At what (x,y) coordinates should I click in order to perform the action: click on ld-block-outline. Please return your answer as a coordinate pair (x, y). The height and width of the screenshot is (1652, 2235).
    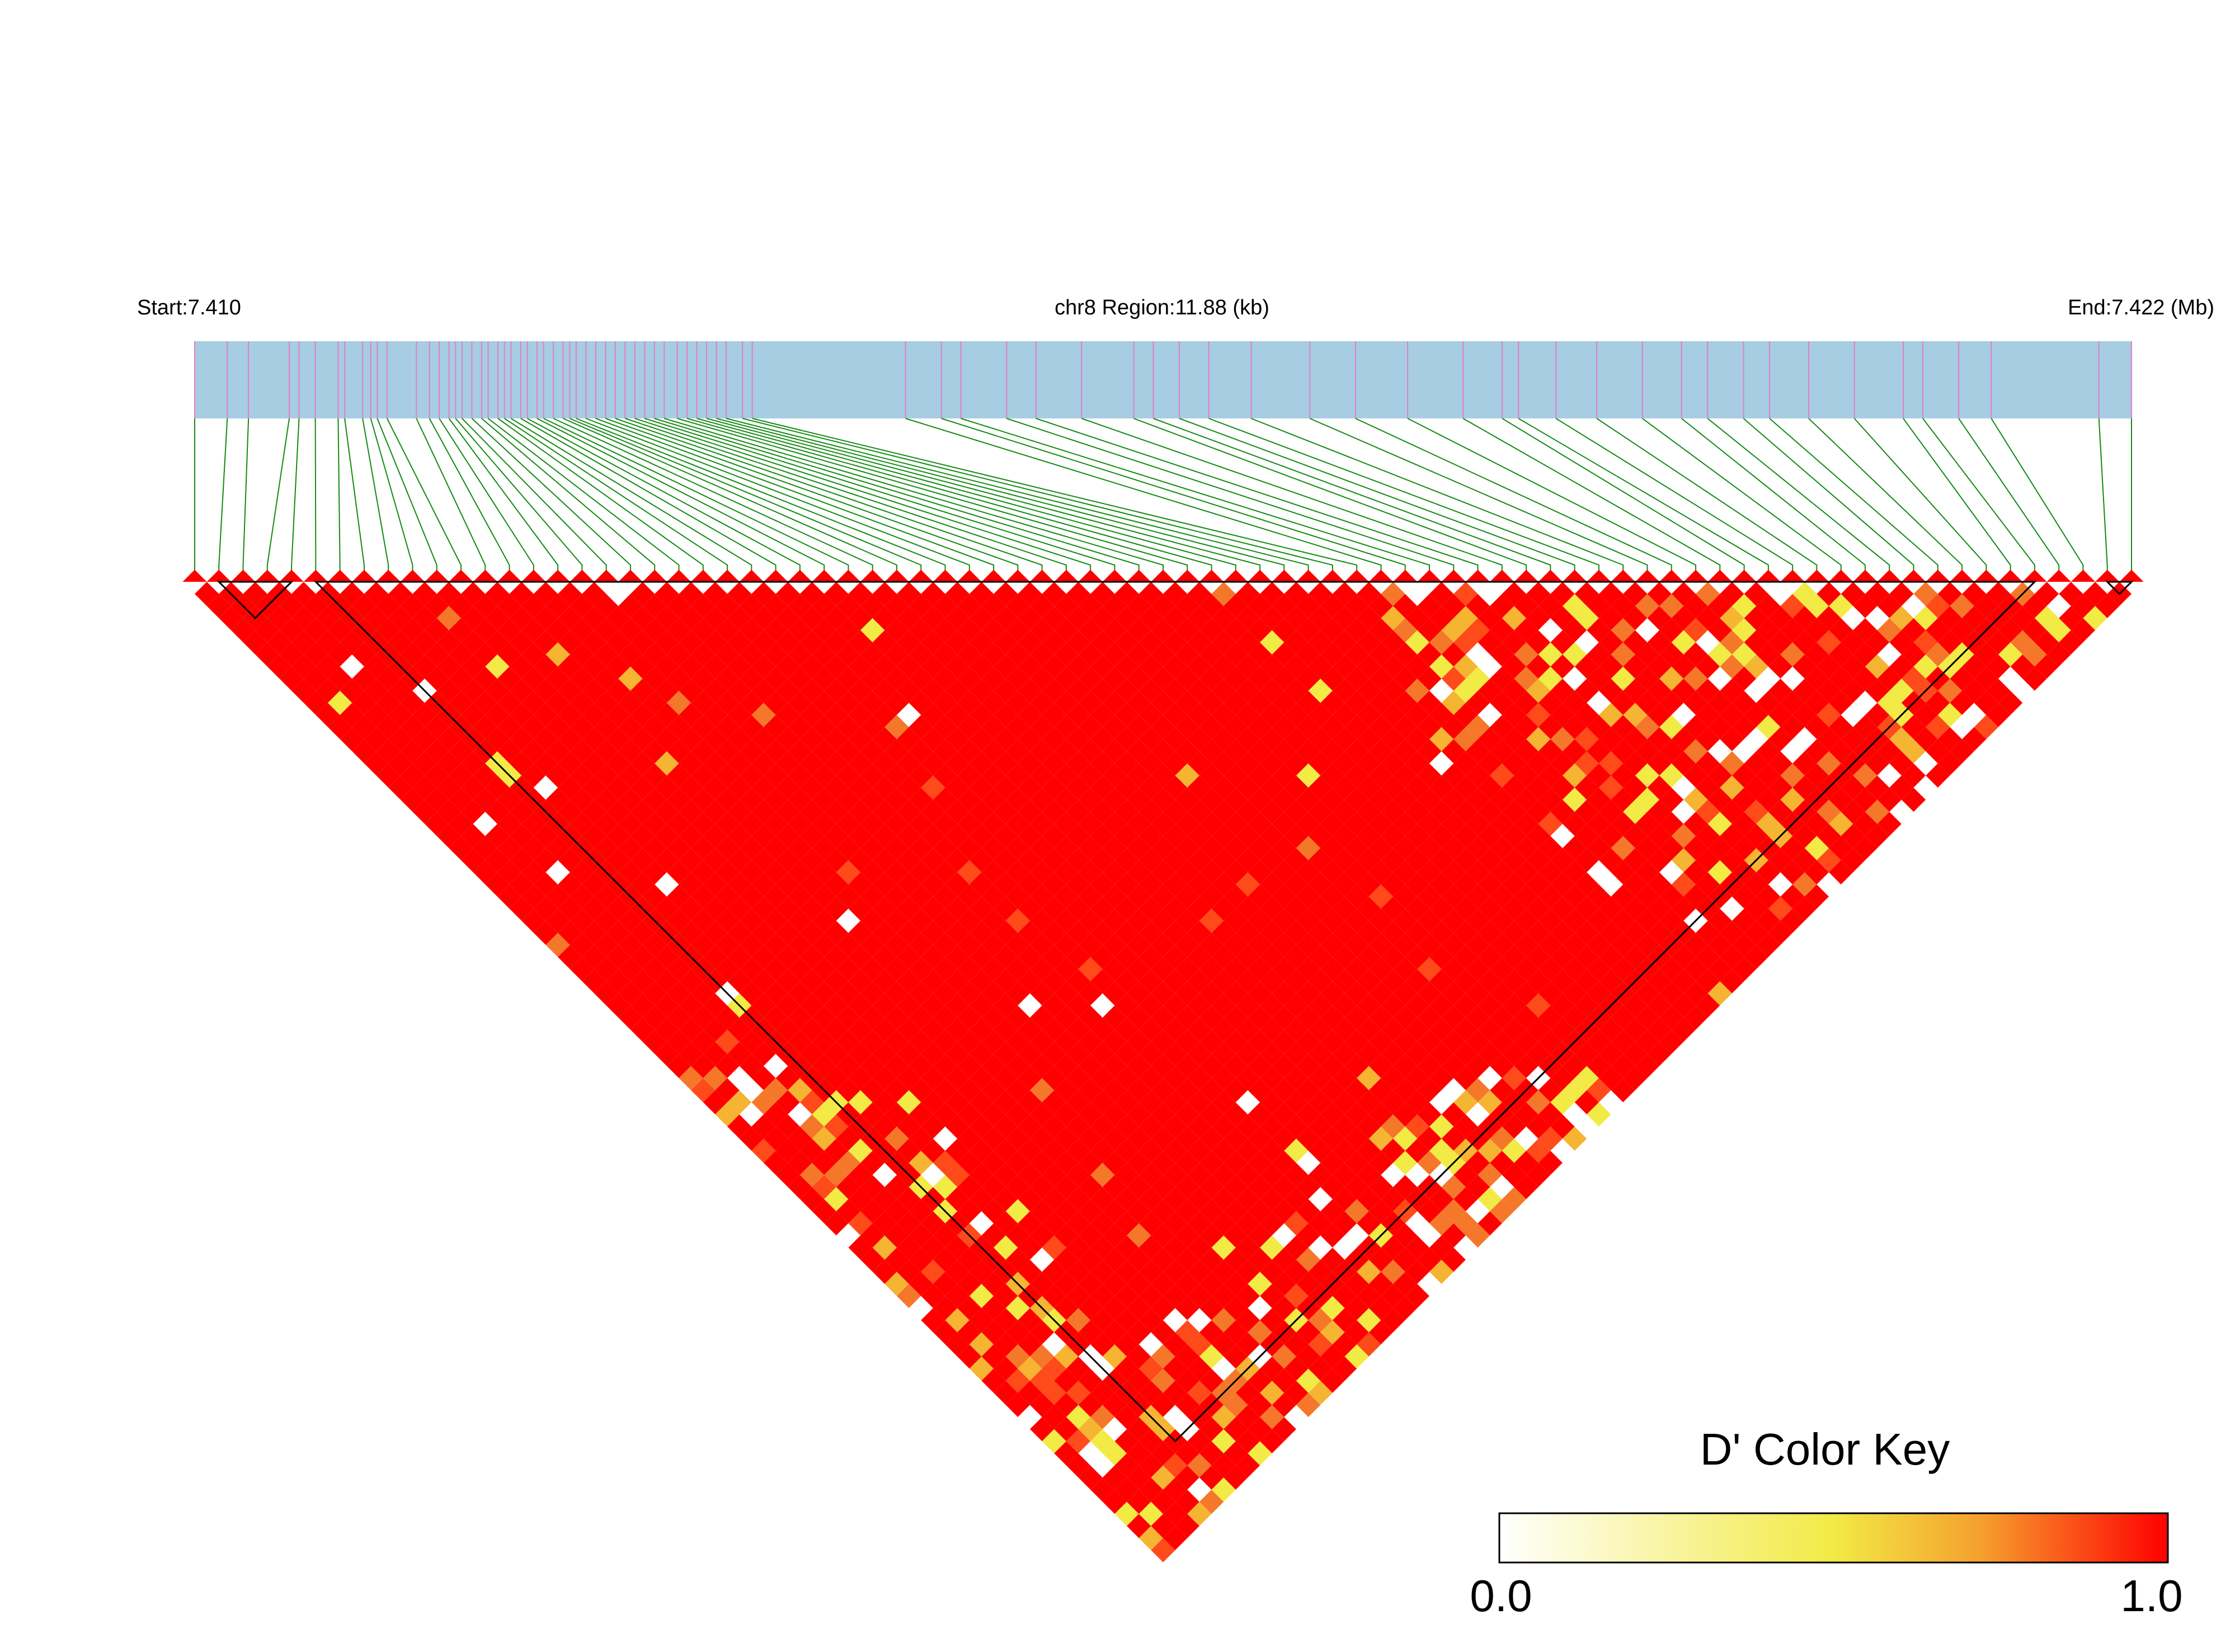
    Looking at the image, I should click on (2119, 588).